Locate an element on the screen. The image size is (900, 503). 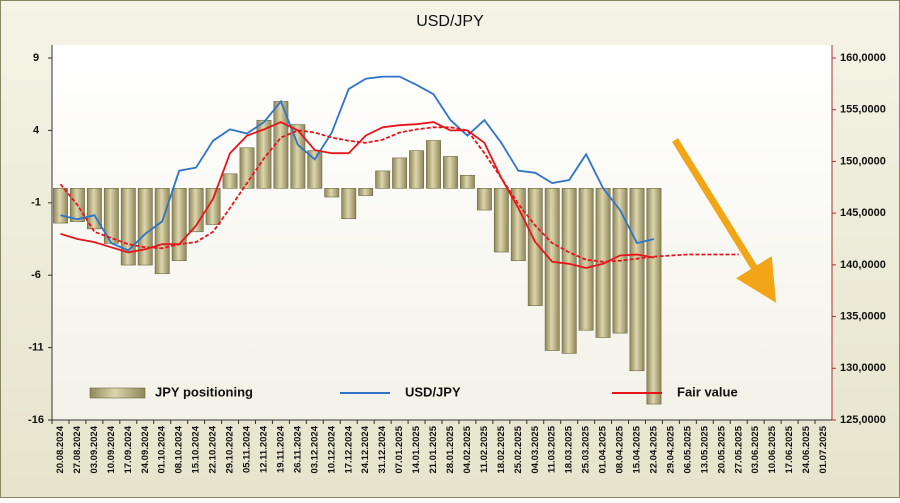
x-tick-label: 17.12.2024 is located at coordinates (348, 449).